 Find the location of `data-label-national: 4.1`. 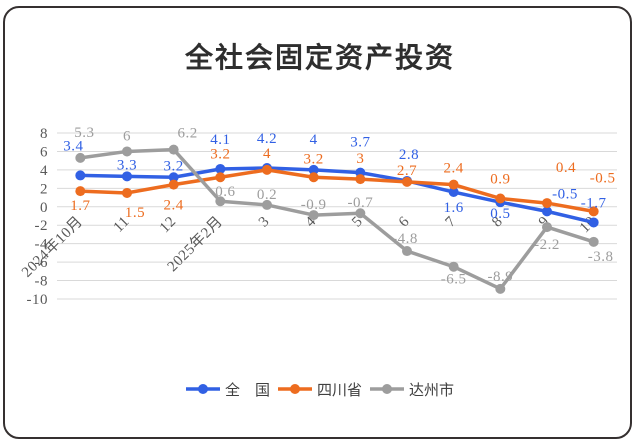

data-label-national: 4.1 is located at coordinates (220, 140).